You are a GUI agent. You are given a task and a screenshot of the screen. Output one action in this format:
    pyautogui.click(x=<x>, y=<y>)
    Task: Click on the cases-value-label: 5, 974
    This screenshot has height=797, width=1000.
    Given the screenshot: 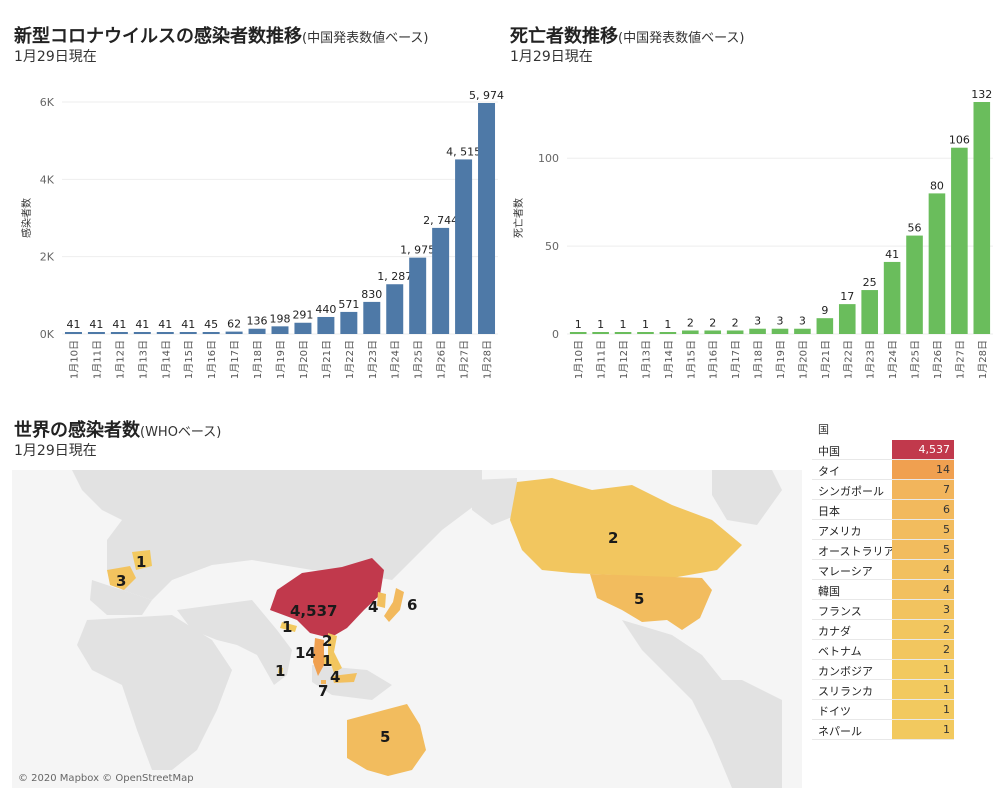 What is the action you would take?
    pyautogui.click(x=486, y=95)
    